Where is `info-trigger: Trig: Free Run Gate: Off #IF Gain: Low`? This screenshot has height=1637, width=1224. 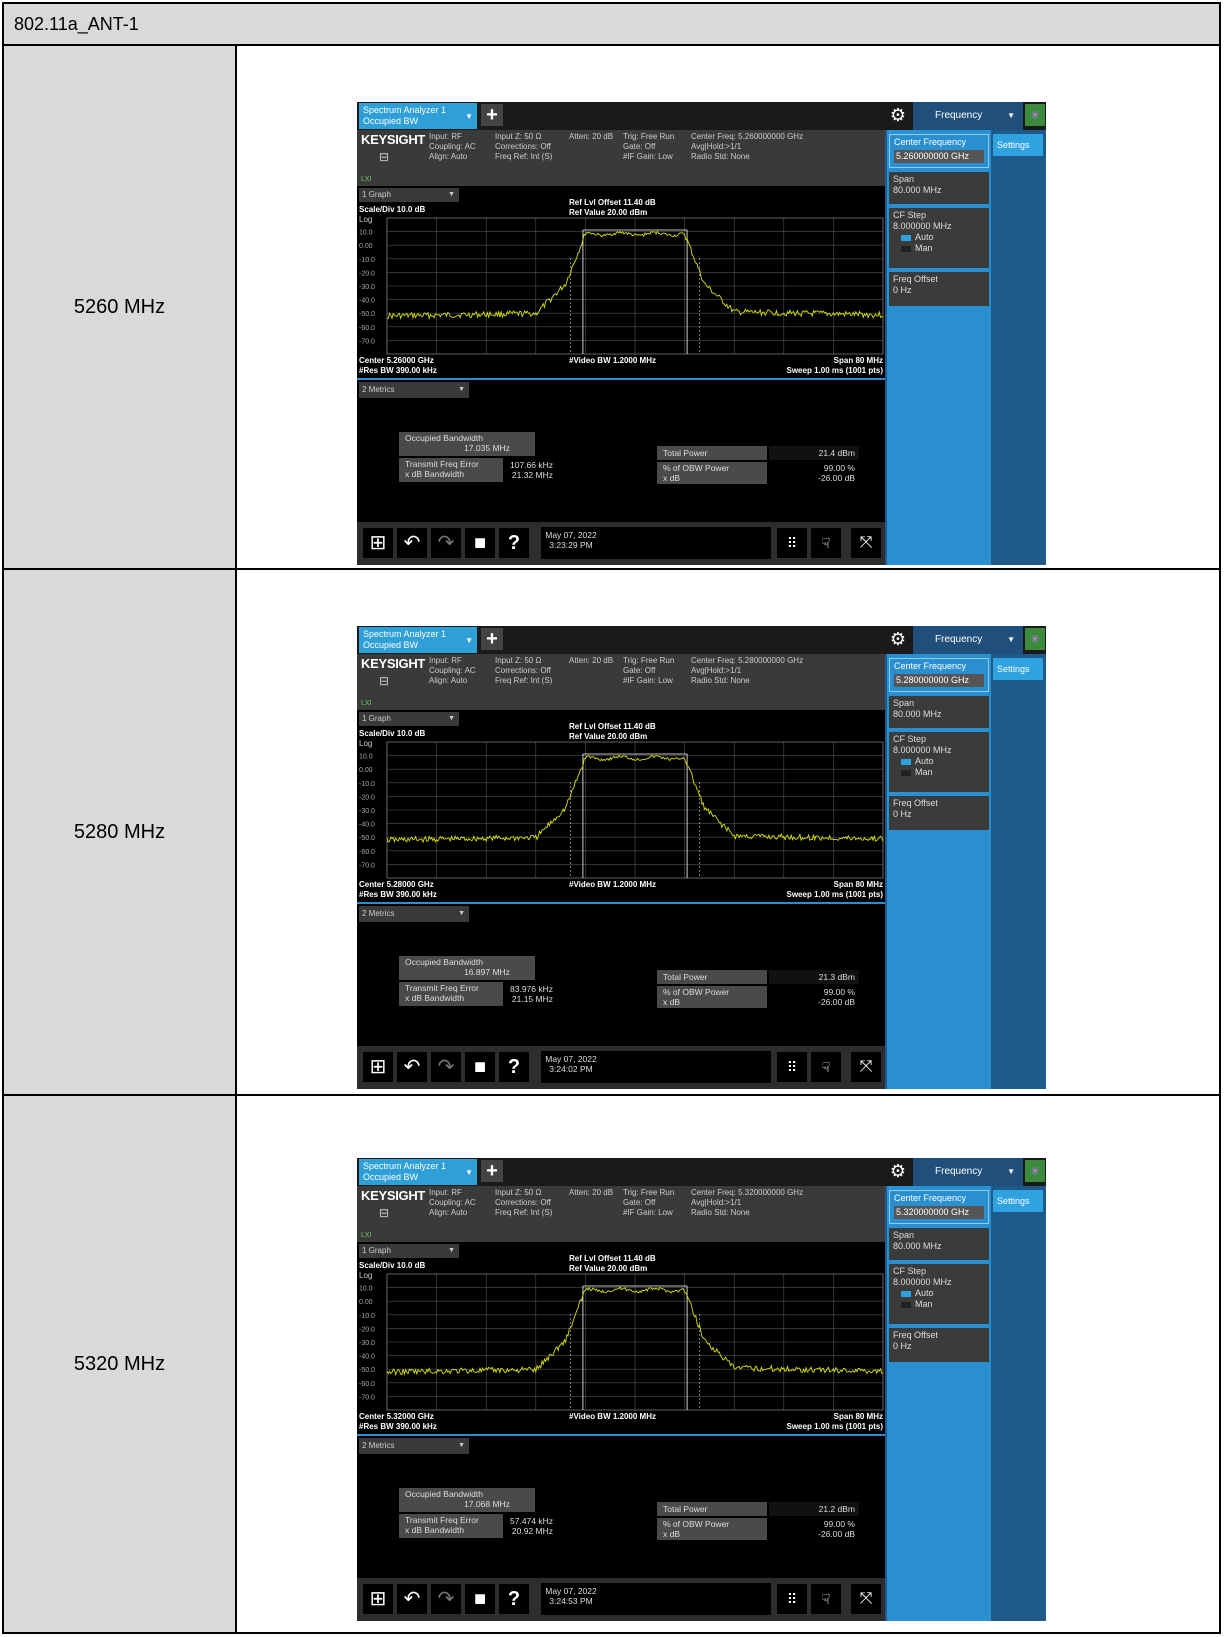 info-trigger: Trig: Free Run Gate: Off #IF Gain: Low is located at coordinates (649, 1202).